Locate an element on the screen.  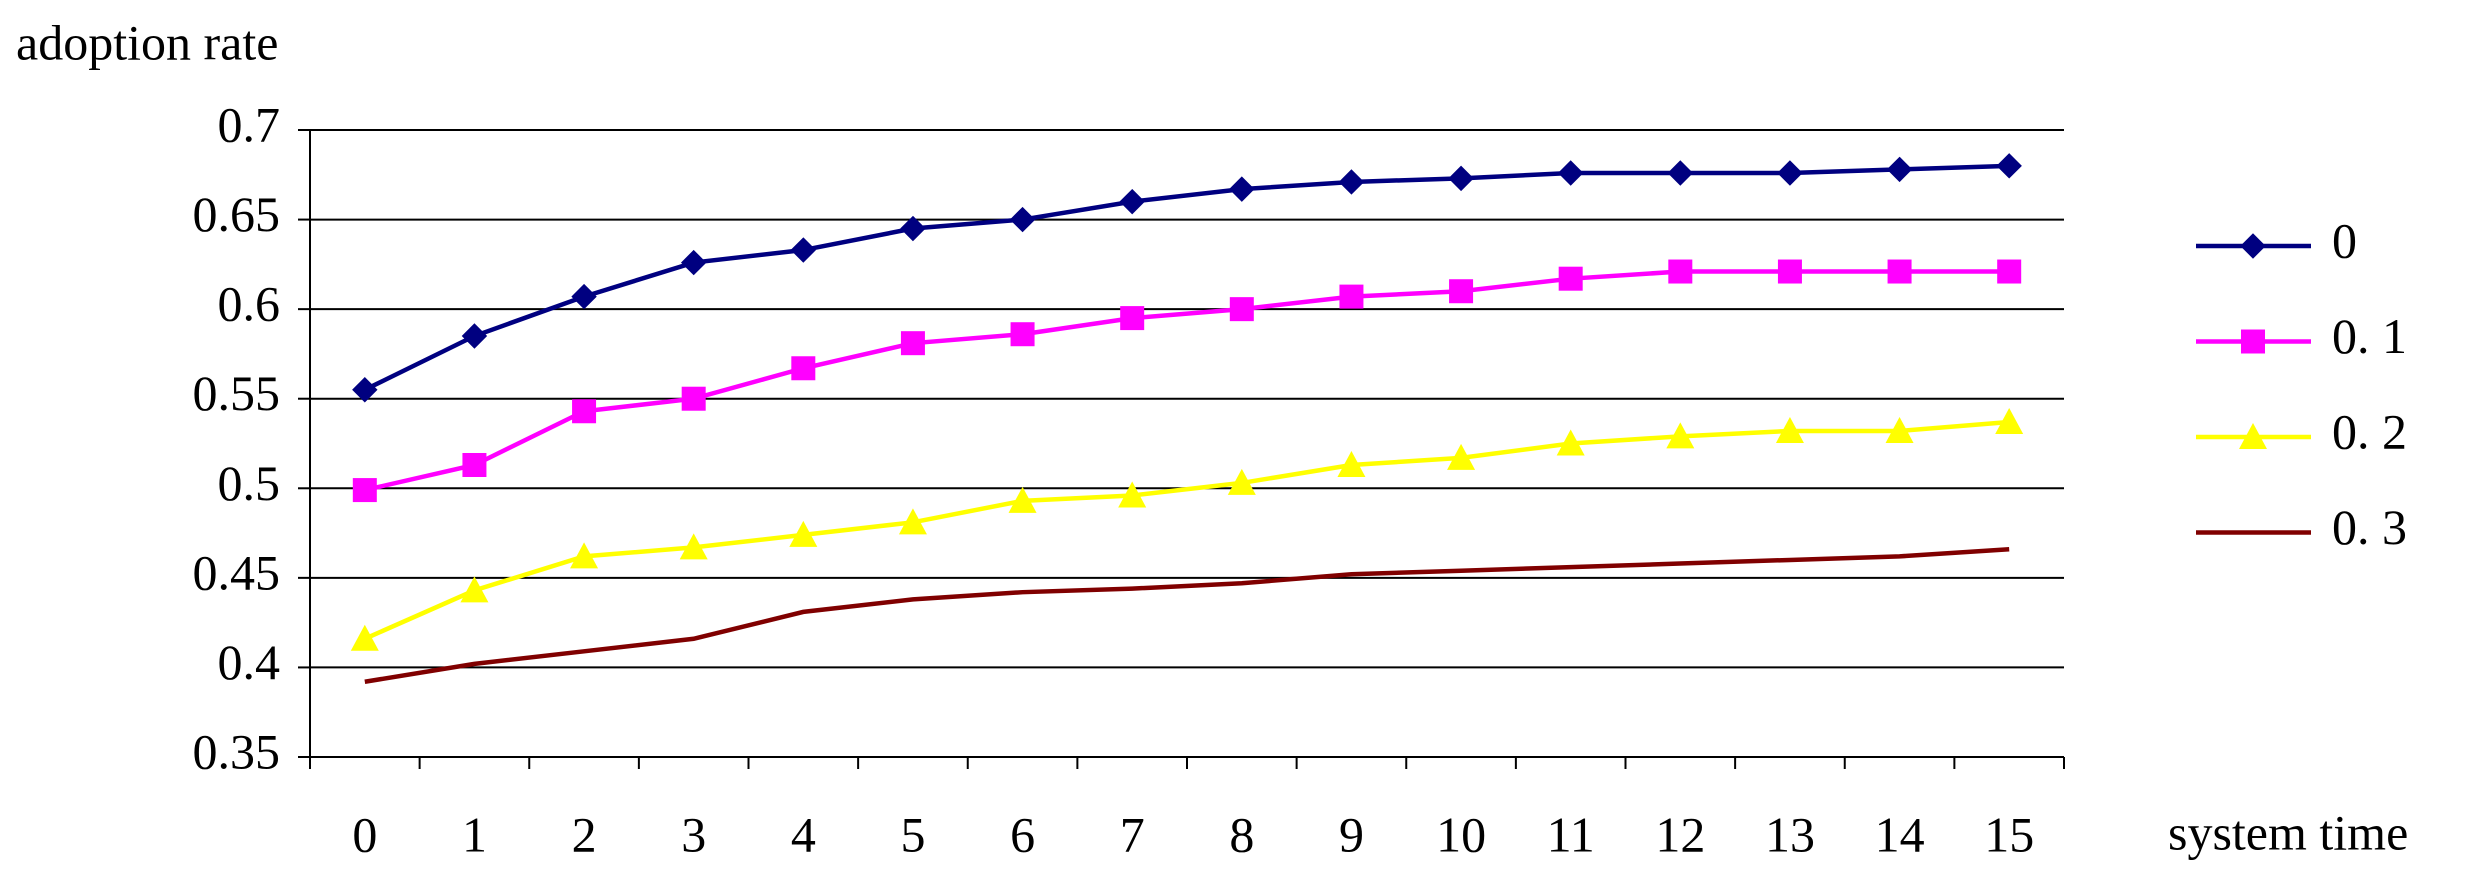
y-tick-label: 0.4 is located at coordinates (249, 662).